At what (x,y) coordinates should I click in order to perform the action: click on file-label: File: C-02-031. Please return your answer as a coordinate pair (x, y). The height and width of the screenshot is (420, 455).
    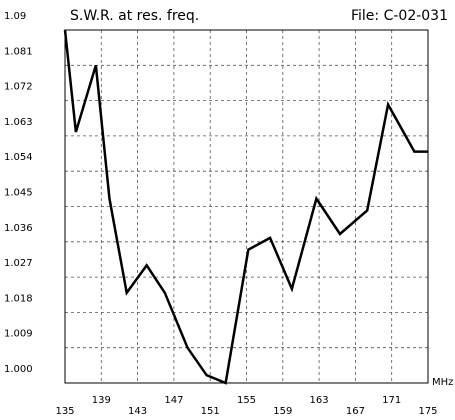
    Looking at the image, I should click on (399, 16).